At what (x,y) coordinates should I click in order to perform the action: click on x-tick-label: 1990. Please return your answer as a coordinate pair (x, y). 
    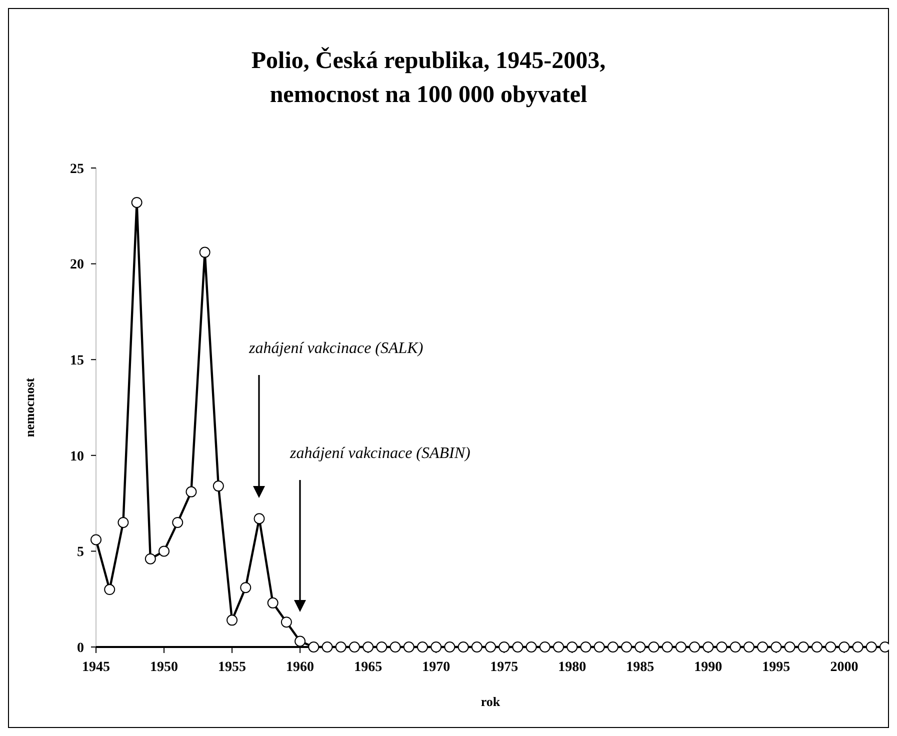
    Looking at the image, I should click on (708, 667).